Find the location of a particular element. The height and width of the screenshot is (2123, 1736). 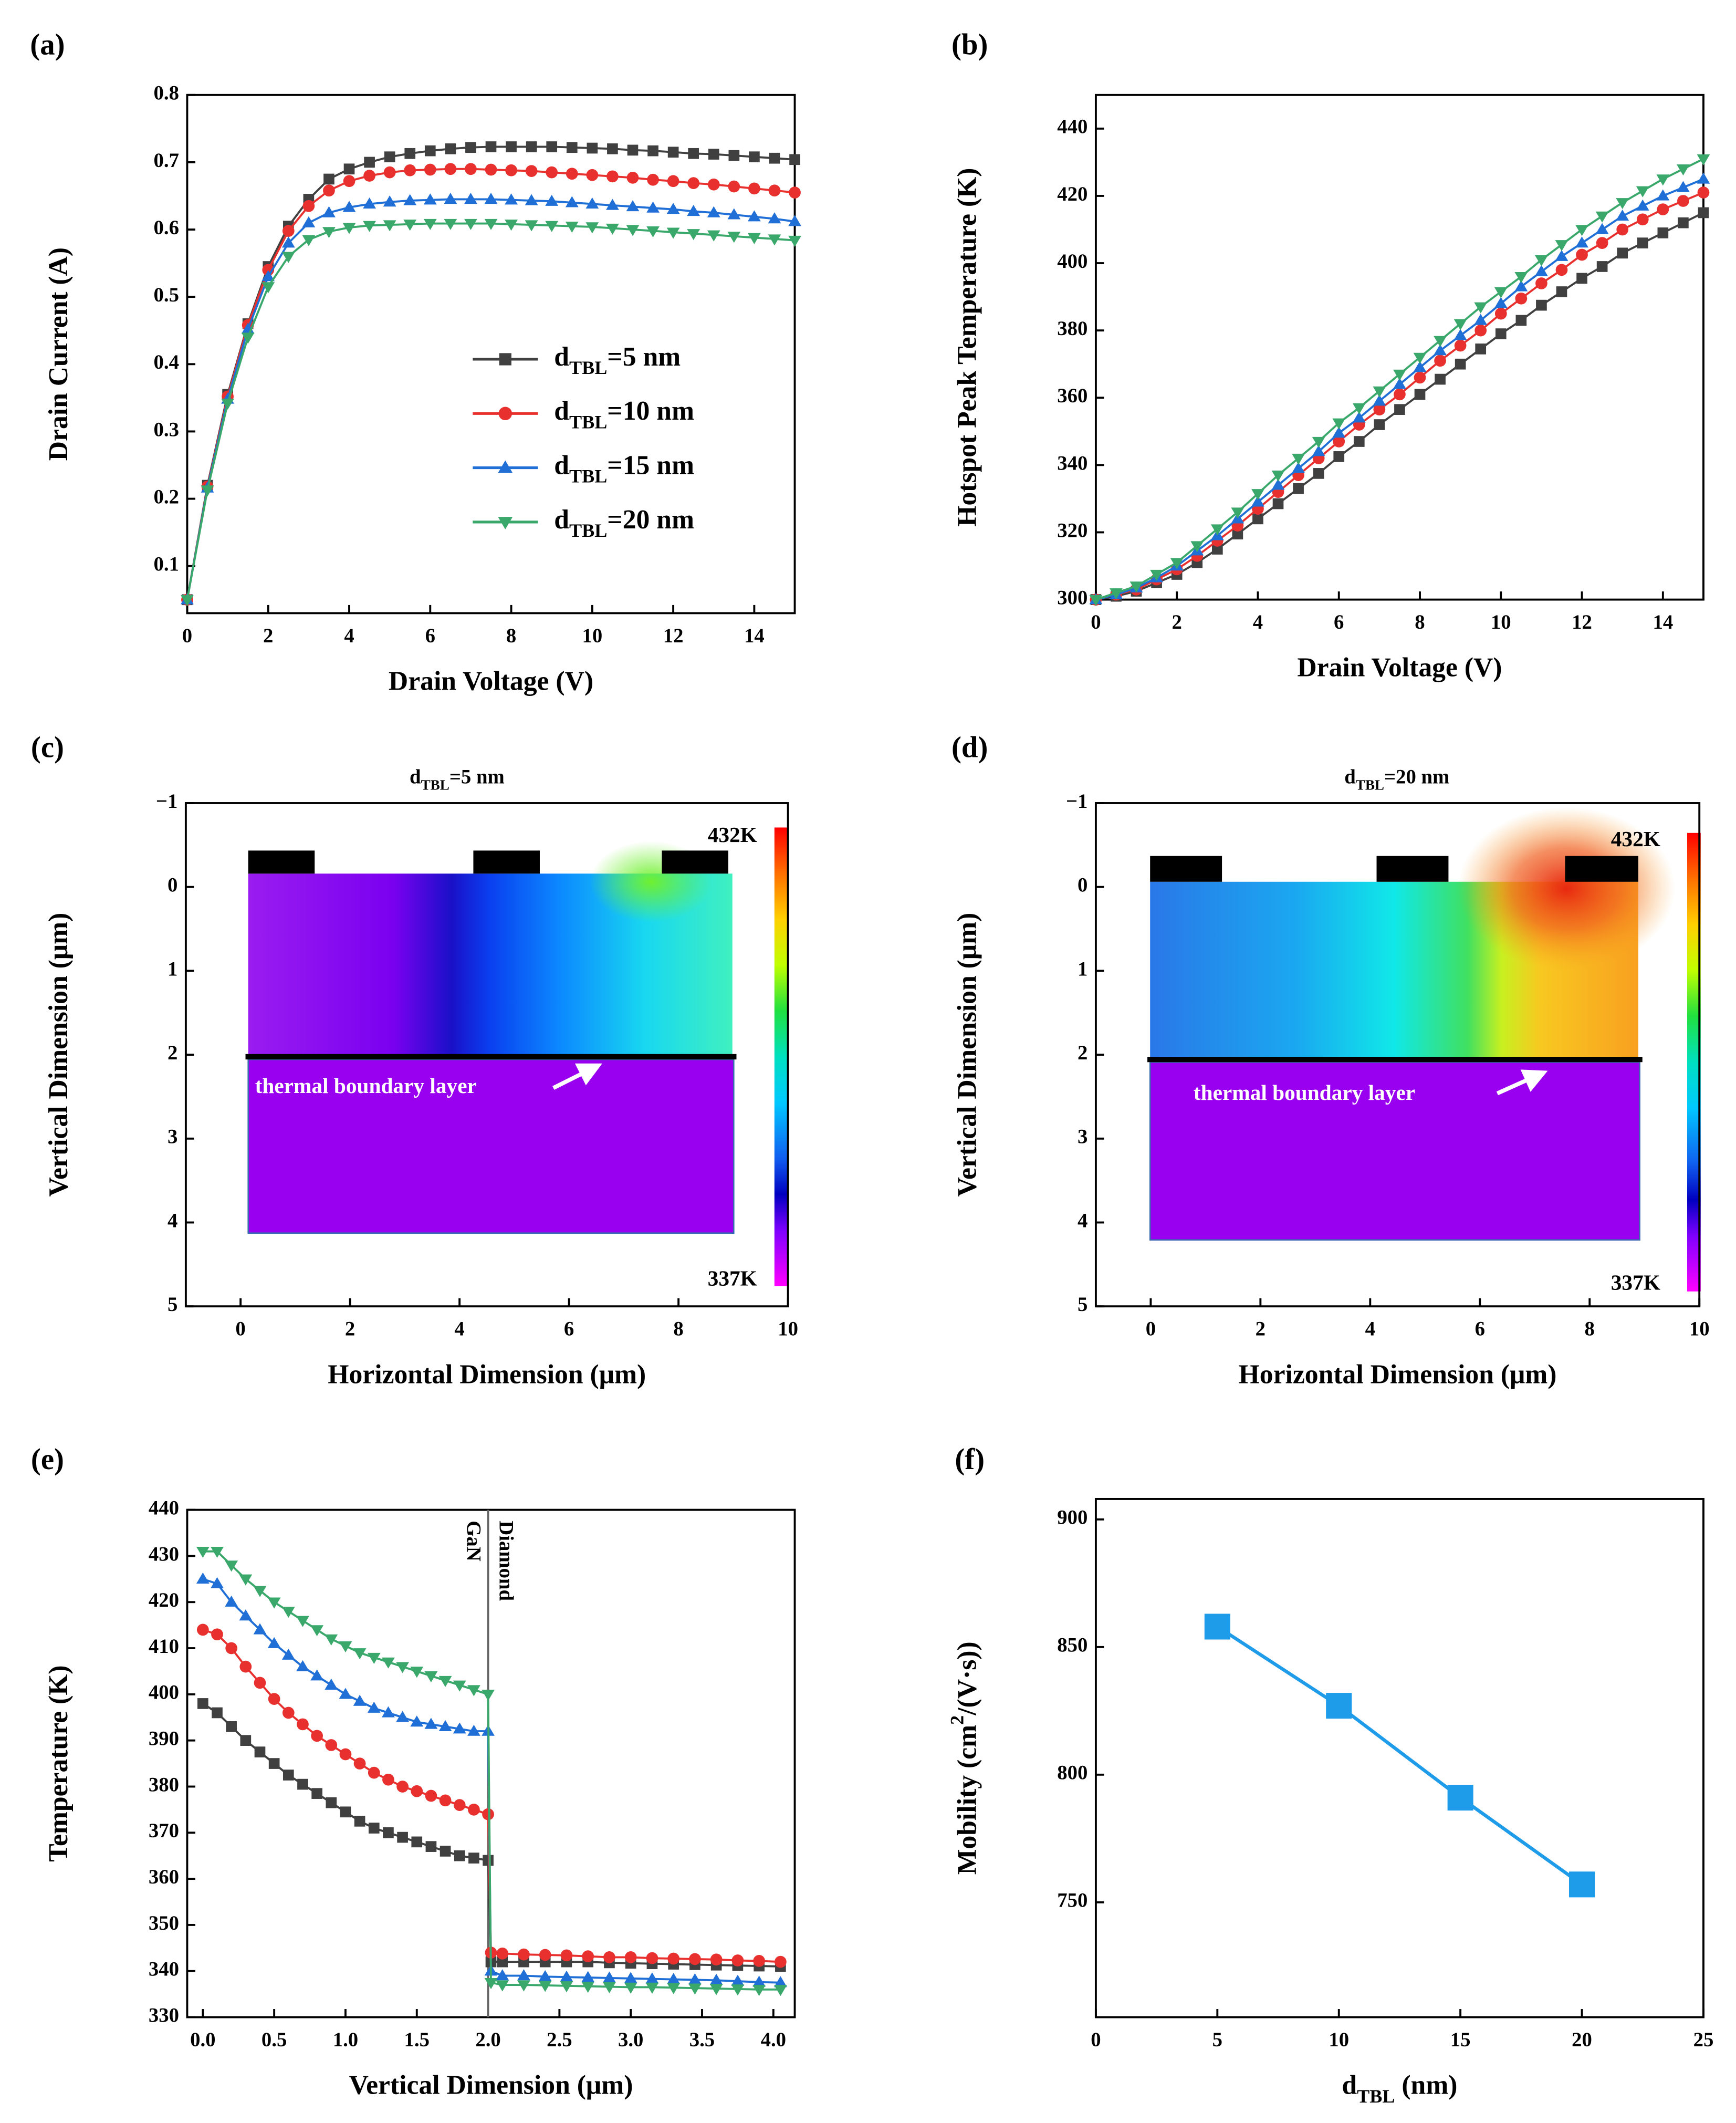

y-axis-label: Vertical Dimension (μm) is located at coordinates (967, 1055).